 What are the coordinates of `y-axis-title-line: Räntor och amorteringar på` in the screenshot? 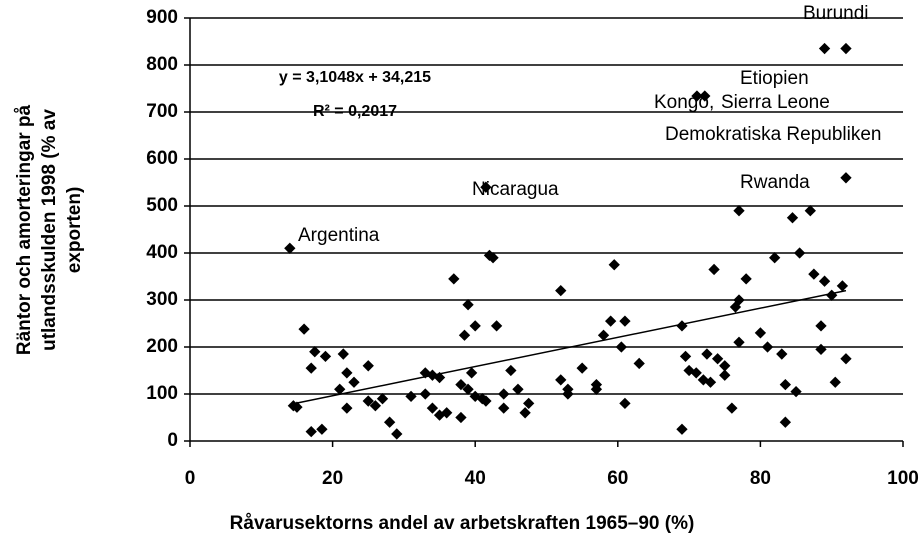 It's located at (24, 229).